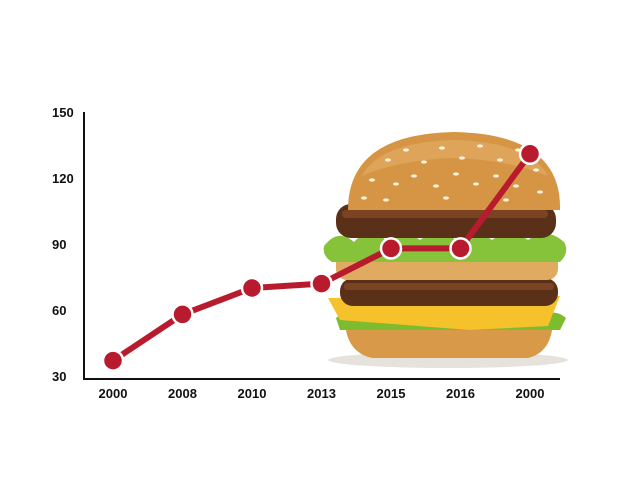 Image resolution: width=618 pixels, height=501 pixels. I want to click on y-tick-labels: 150 120 90 60 30, so click(63, 244).